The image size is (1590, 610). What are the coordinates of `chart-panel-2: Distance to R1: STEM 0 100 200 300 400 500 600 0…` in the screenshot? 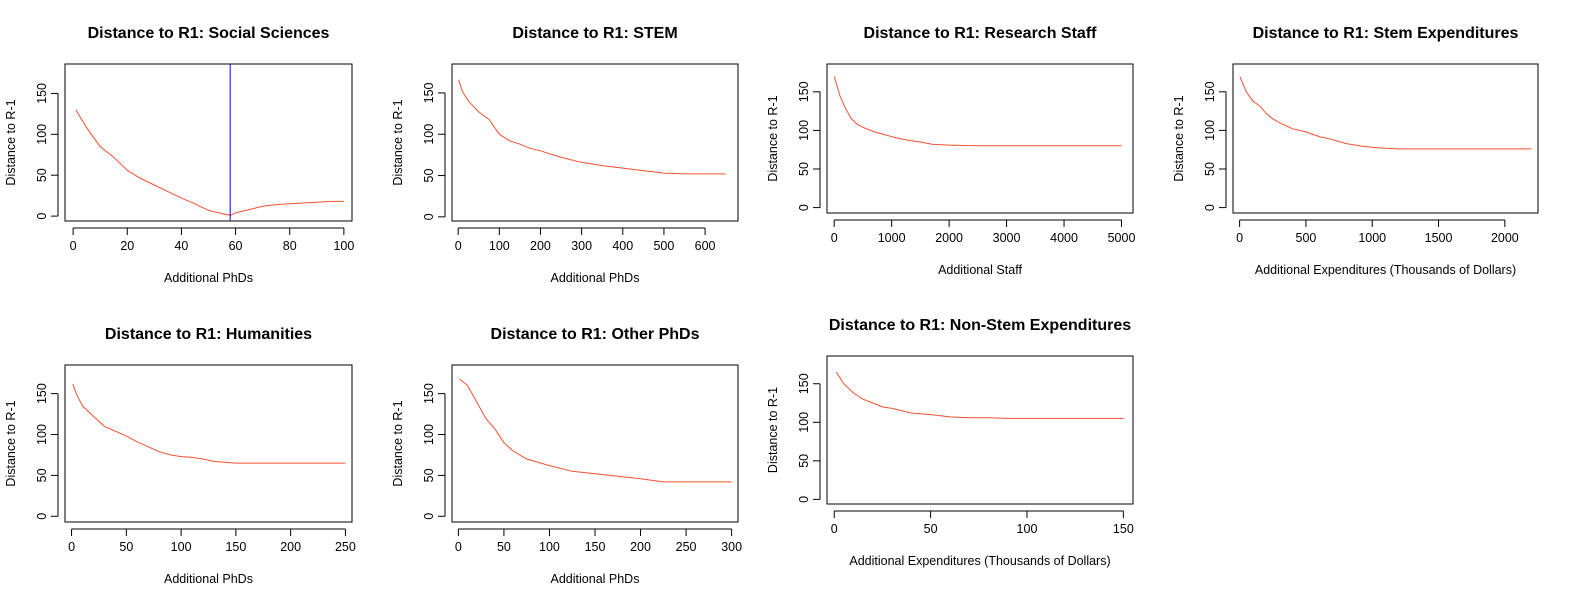 It's located at (565, 155).